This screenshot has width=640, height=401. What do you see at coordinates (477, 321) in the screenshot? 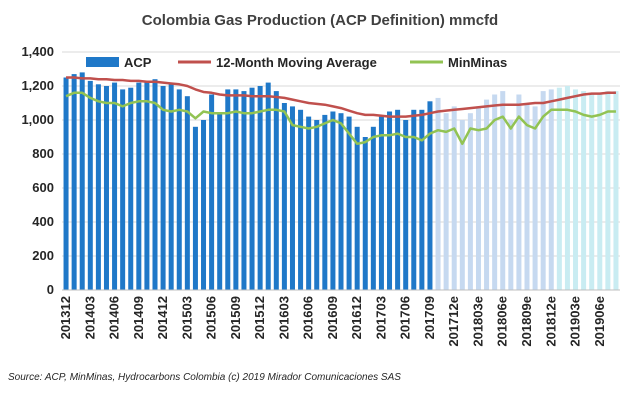
I see `x-tick-label: 201803e` at bounding box center [477, 321].